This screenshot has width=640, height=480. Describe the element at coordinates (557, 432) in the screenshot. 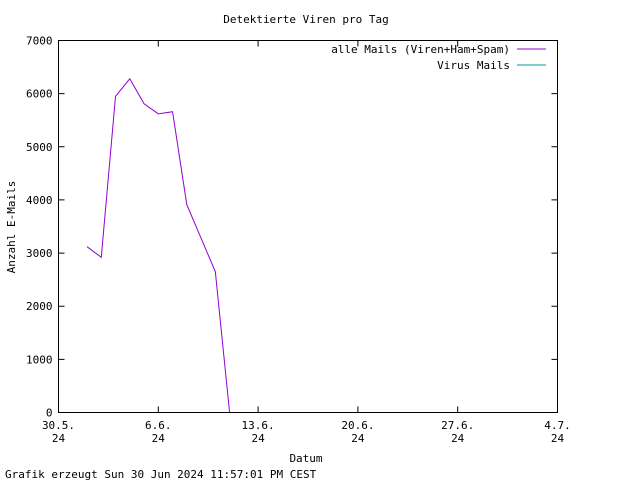

I see `x-tick-label: 4.7. 24` at that location.